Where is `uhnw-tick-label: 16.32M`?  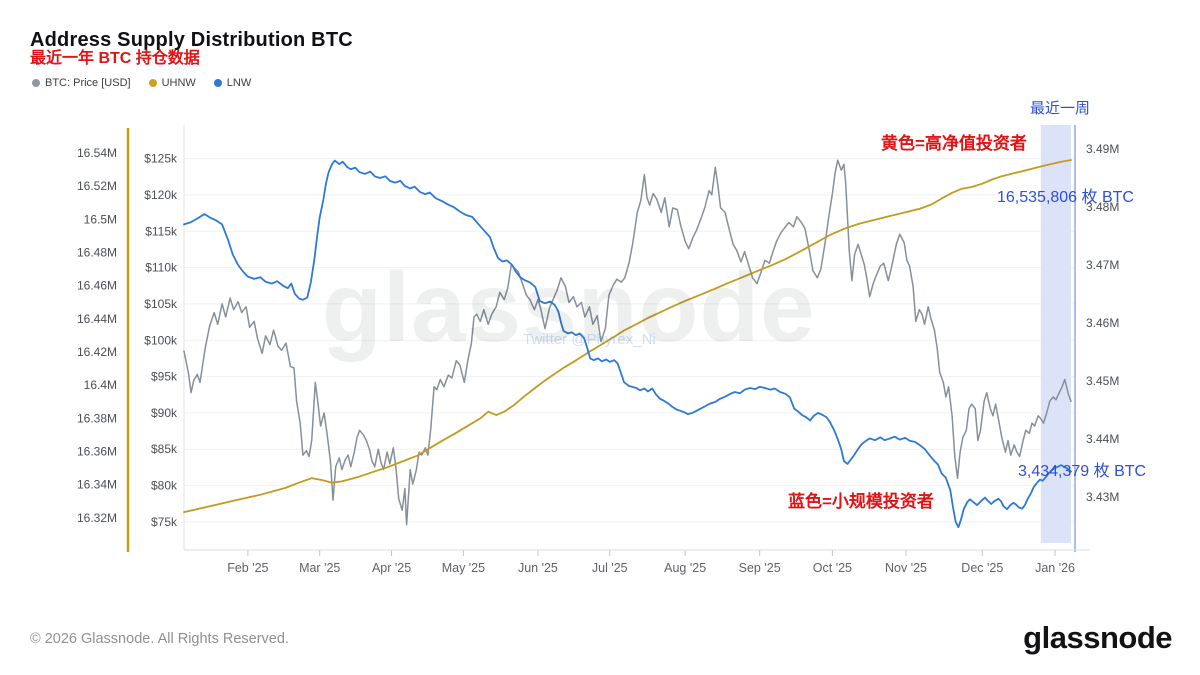
uhnw-tick-label: 16.32M is located at coordinates (97, 518).